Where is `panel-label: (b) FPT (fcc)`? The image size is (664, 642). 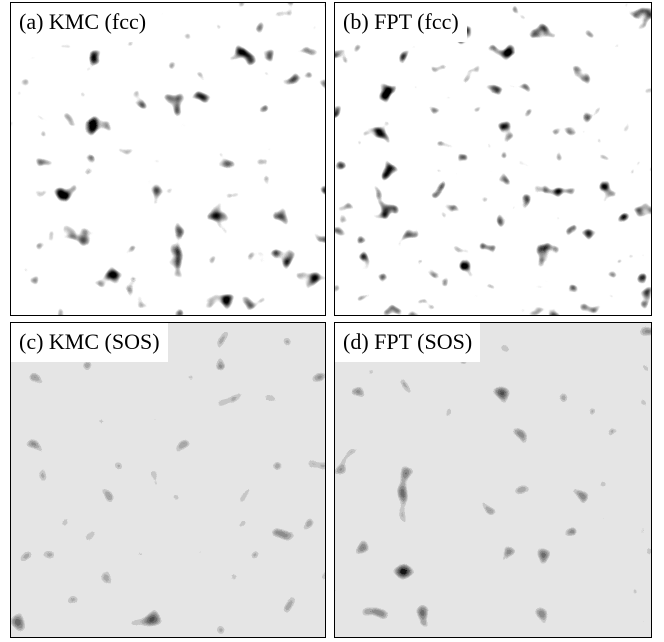 panel-label: (b) FPT (fcc) is located at coordinates (401, 22).